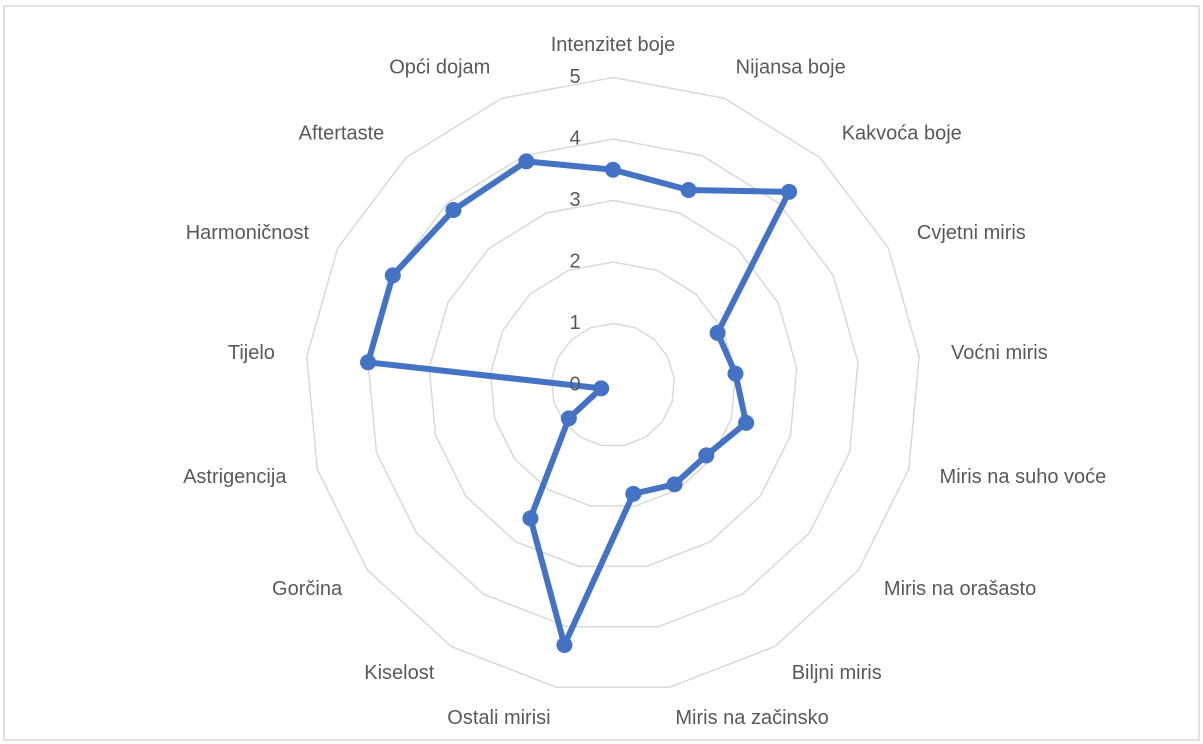  I want to click on category-label: Aftertaste, so click(342, 133).